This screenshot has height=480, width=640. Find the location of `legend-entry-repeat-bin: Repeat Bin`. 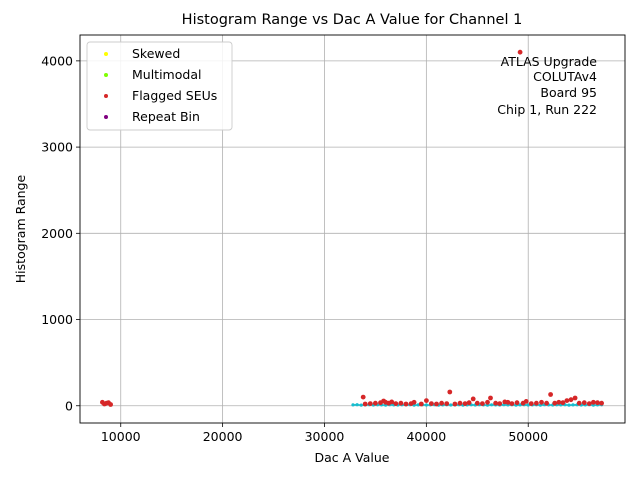

legend-entry-repeat-bin: Repeat Bin is located at coordinates (152, 116).